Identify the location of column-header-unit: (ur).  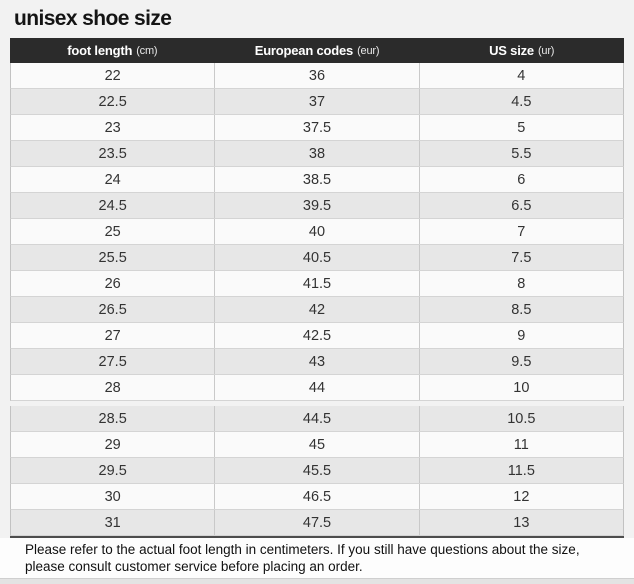
(546, 50).